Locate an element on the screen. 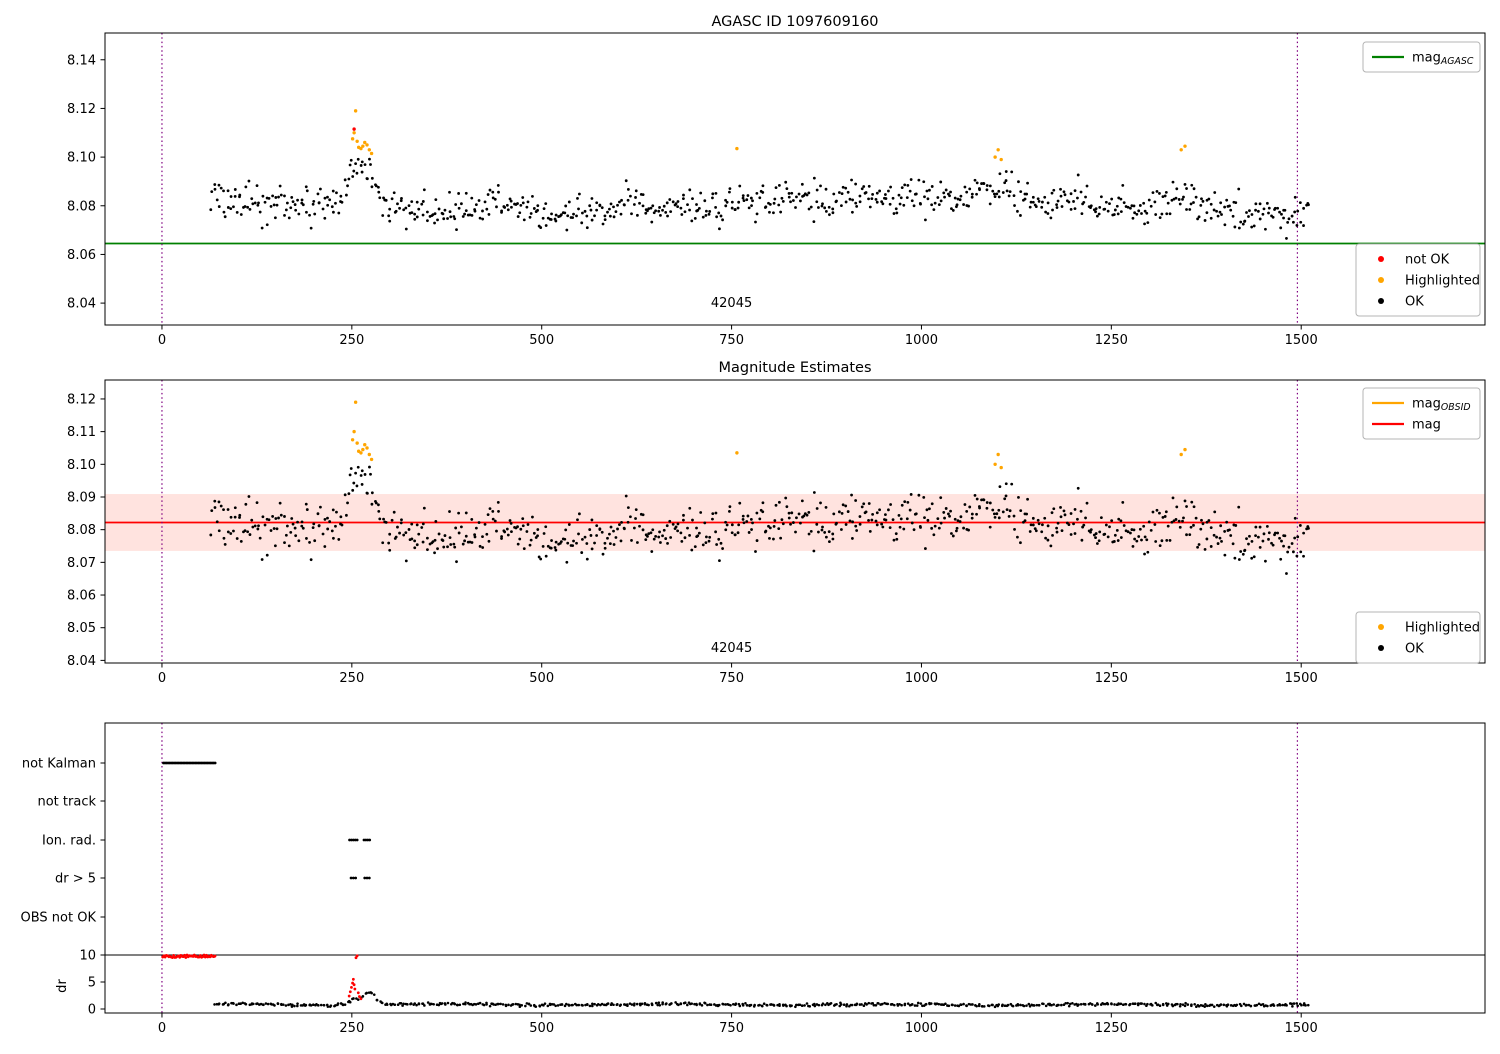 The width and height of the screenshot is (1500, 1054). flag-row-label: not track is located at coordinates (66, 802).